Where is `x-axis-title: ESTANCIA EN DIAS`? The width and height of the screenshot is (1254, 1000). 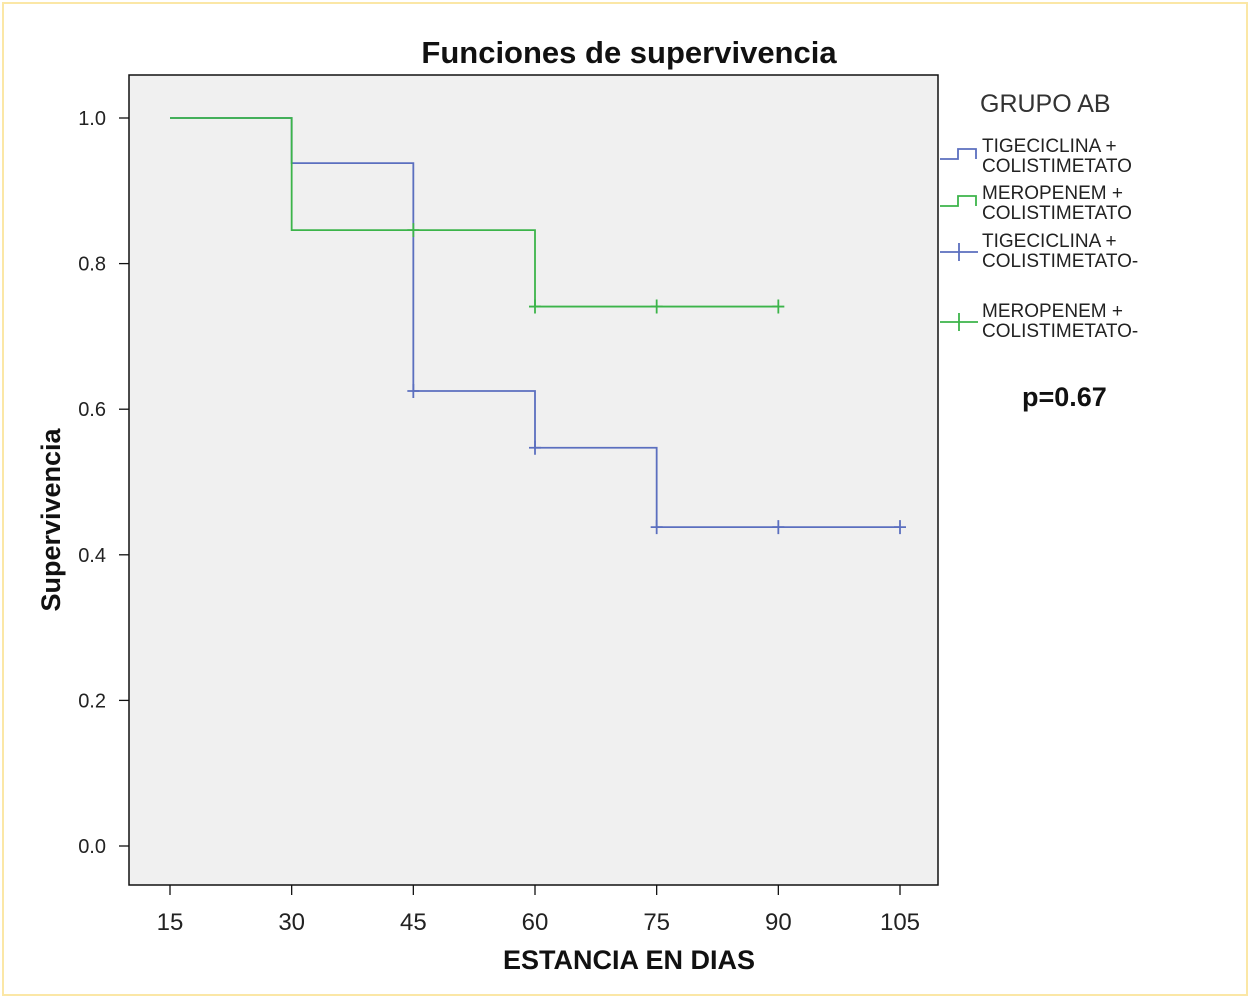 x-axis-title: ESTANCIA EN DIAS is located at coordinates (629, 960).